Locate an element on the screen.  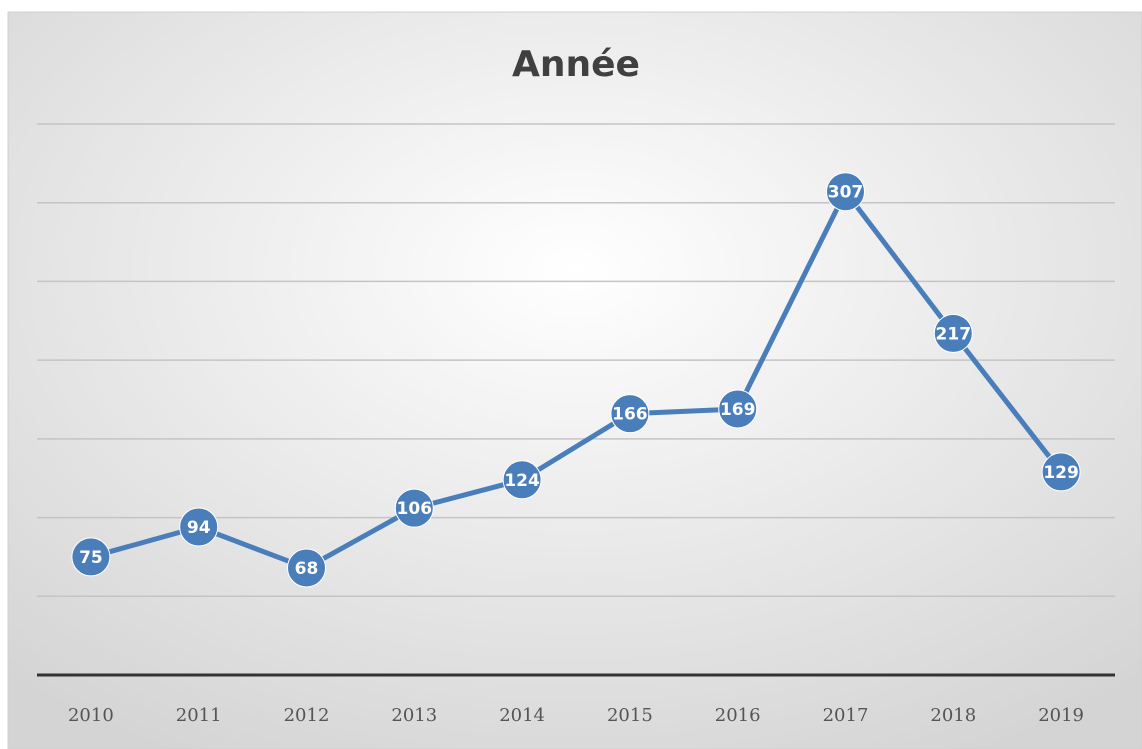
x-tick-label: 2019 is located at coordinates (1061, 715).